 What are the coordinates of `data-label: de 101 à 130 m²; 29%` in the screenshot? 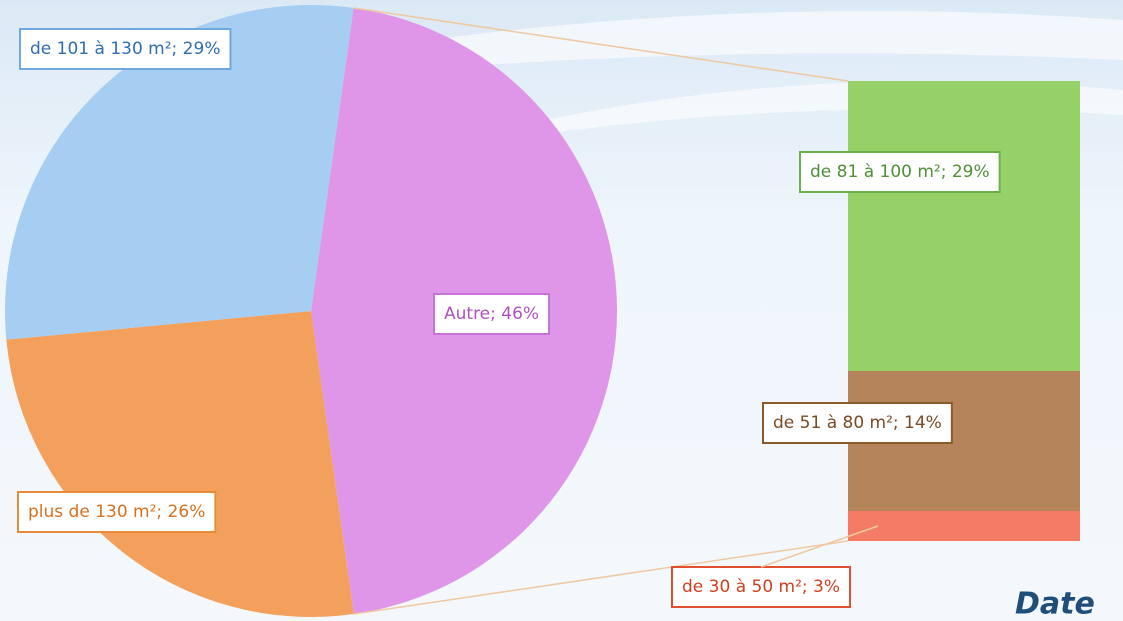 It's located at (125, 49).